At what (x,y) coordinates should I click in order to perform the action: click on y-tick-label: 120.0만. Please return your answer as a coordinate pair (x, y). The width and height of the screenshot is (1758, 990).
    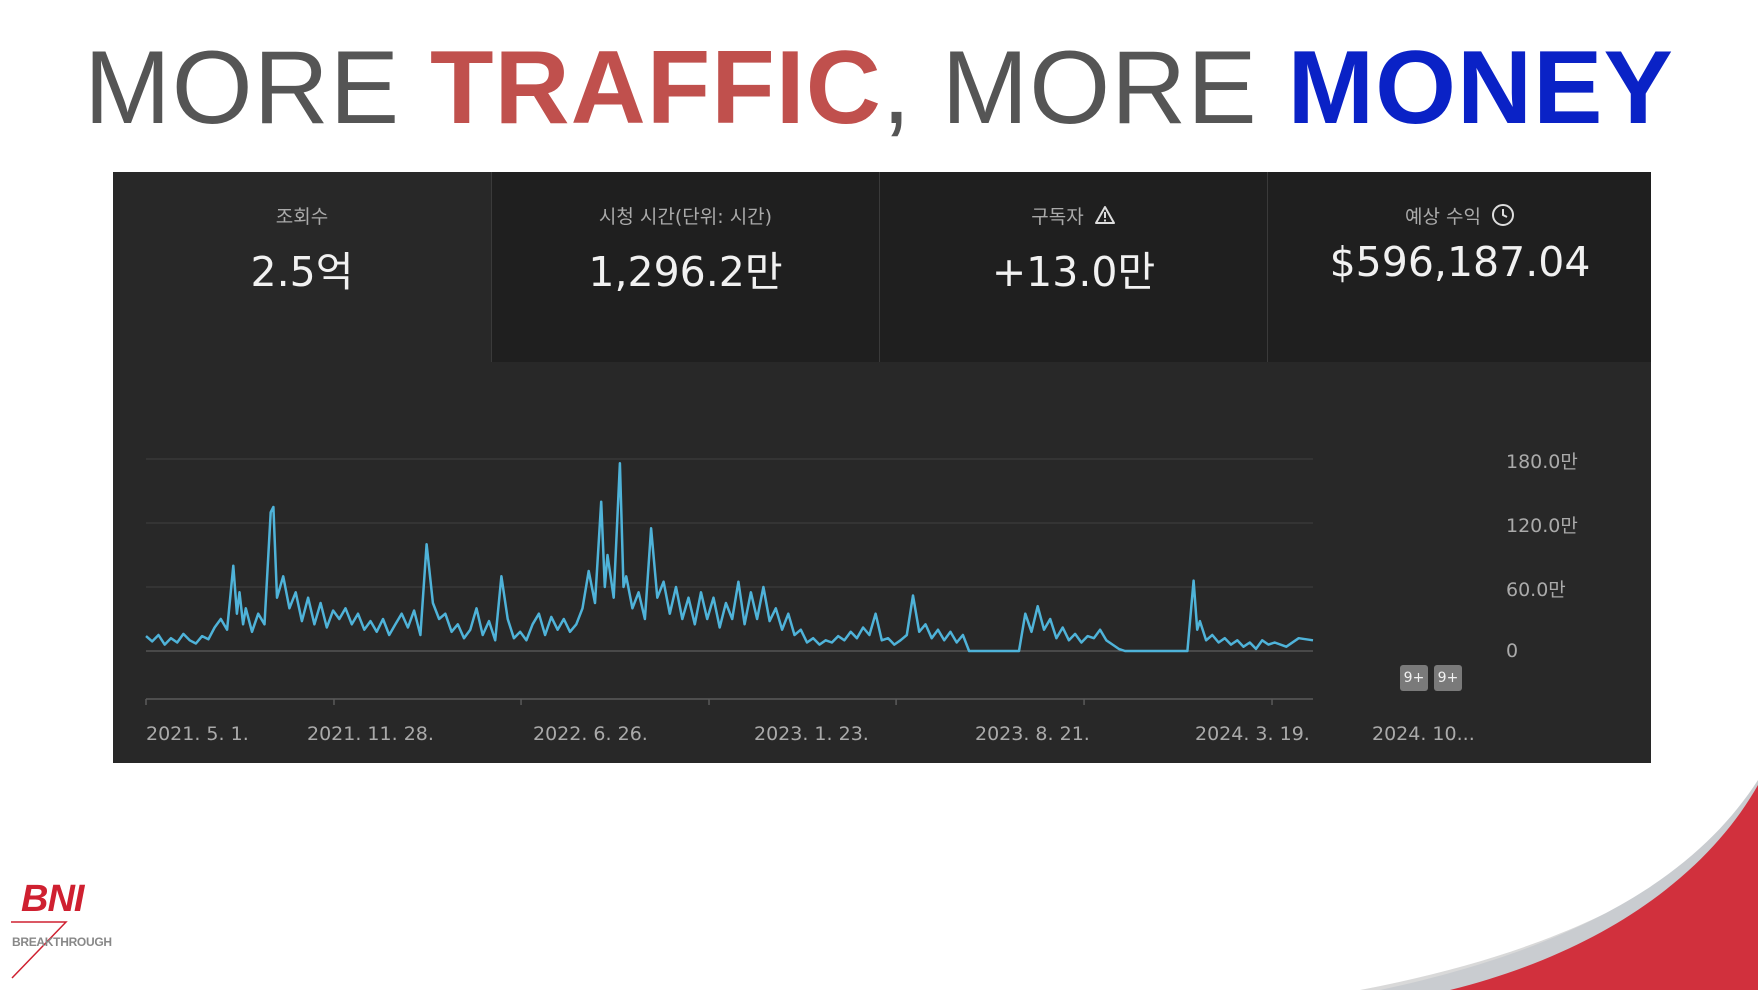
    Looking at the image, I should click on (1542, 526).